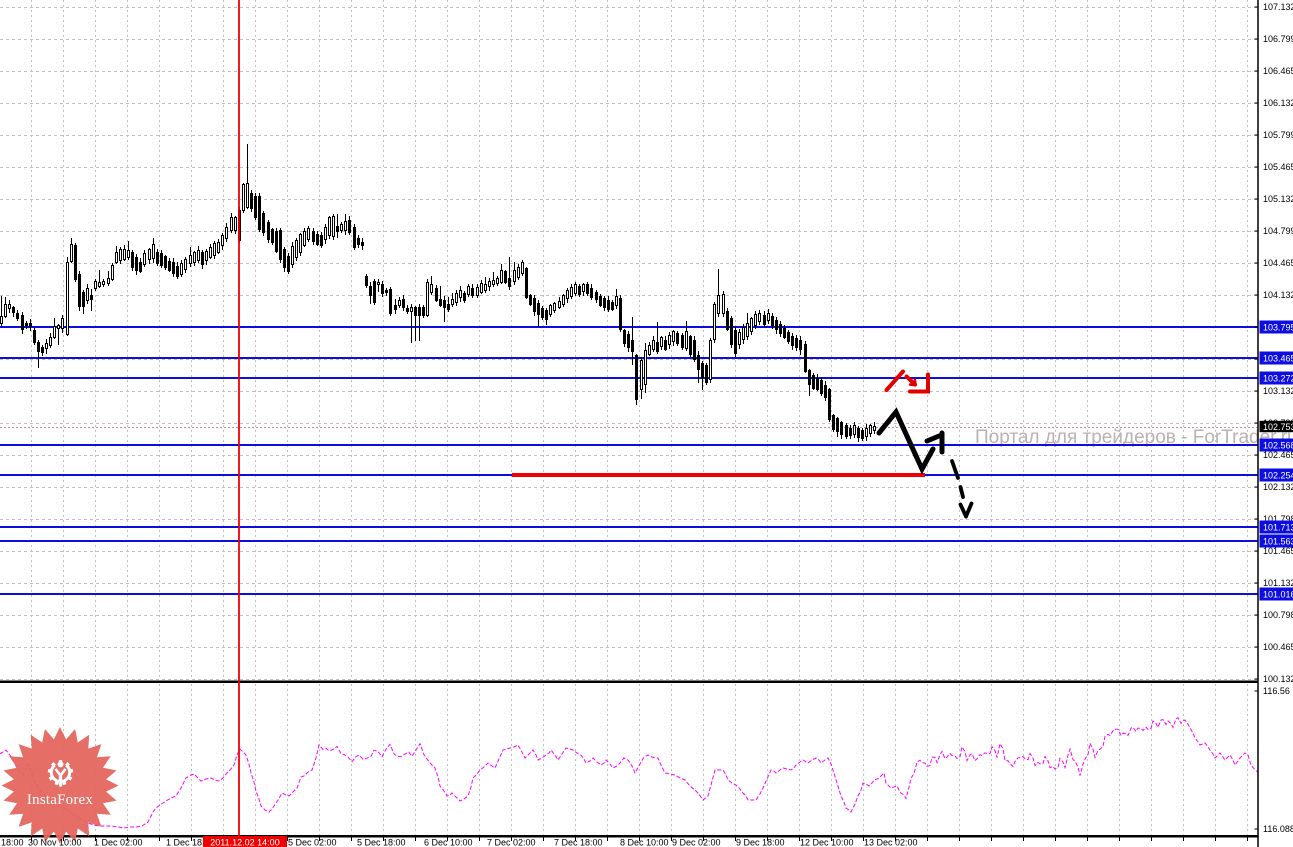 This screenshot has height=847, width=1293. I want to click on svg-text: 102.132, so click(1278, 487).